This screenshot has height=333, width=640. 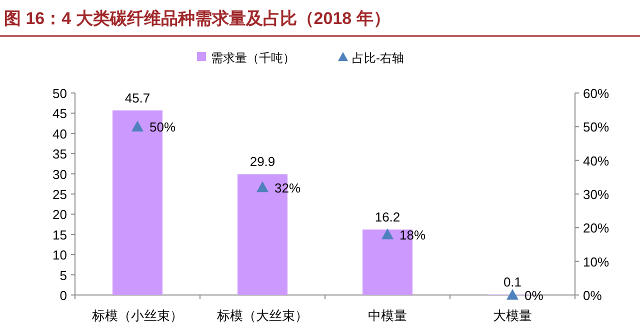 I want to click on y-tick-label: 0, so click(x=63, y=295).